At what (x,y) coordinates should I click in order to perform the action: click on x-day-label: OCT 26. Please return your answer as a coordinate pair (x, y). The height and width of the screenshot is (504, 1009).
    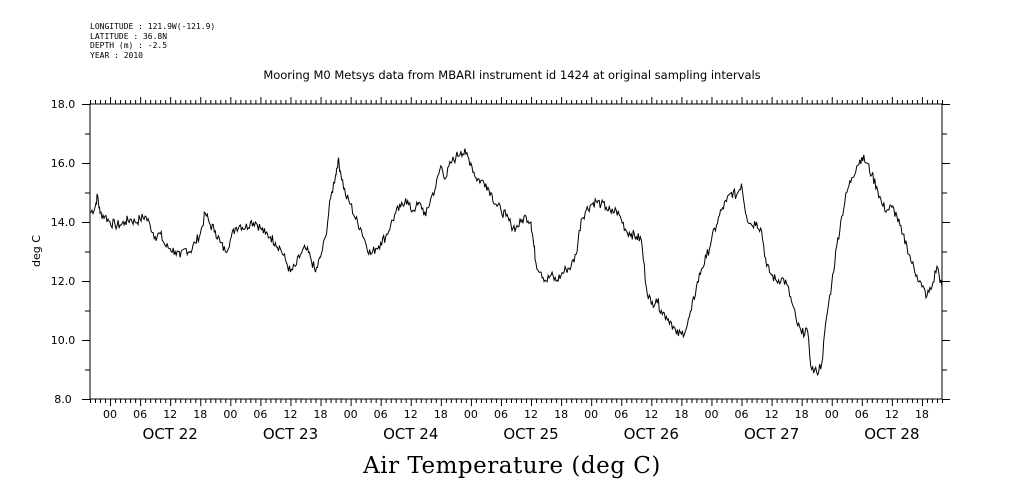
    Looking at the image, I should click on (651, 434).